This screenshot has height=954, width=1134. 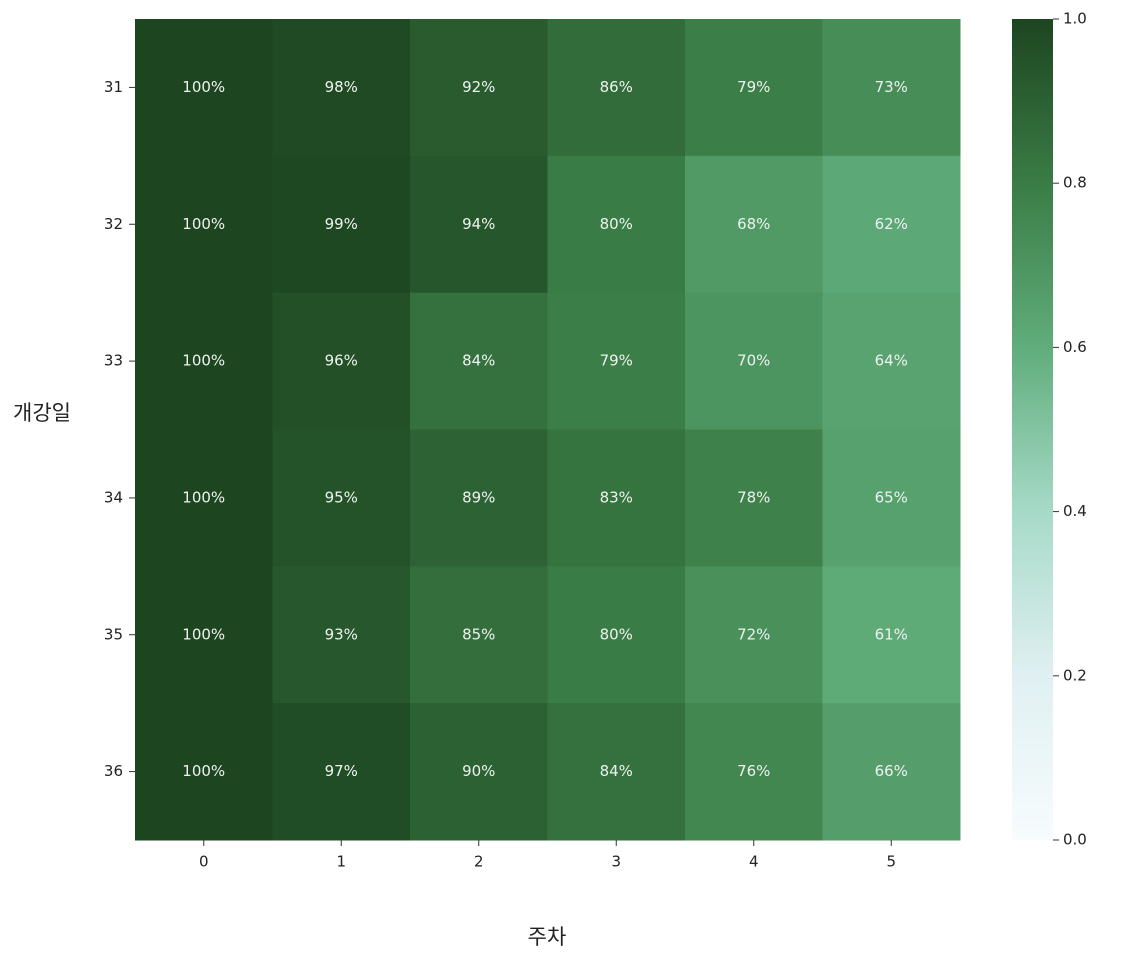 What do you see at coordinates (113, 634) in the screenshot?
I see `y-tick-label: 35` at bounding box center [113, 634].